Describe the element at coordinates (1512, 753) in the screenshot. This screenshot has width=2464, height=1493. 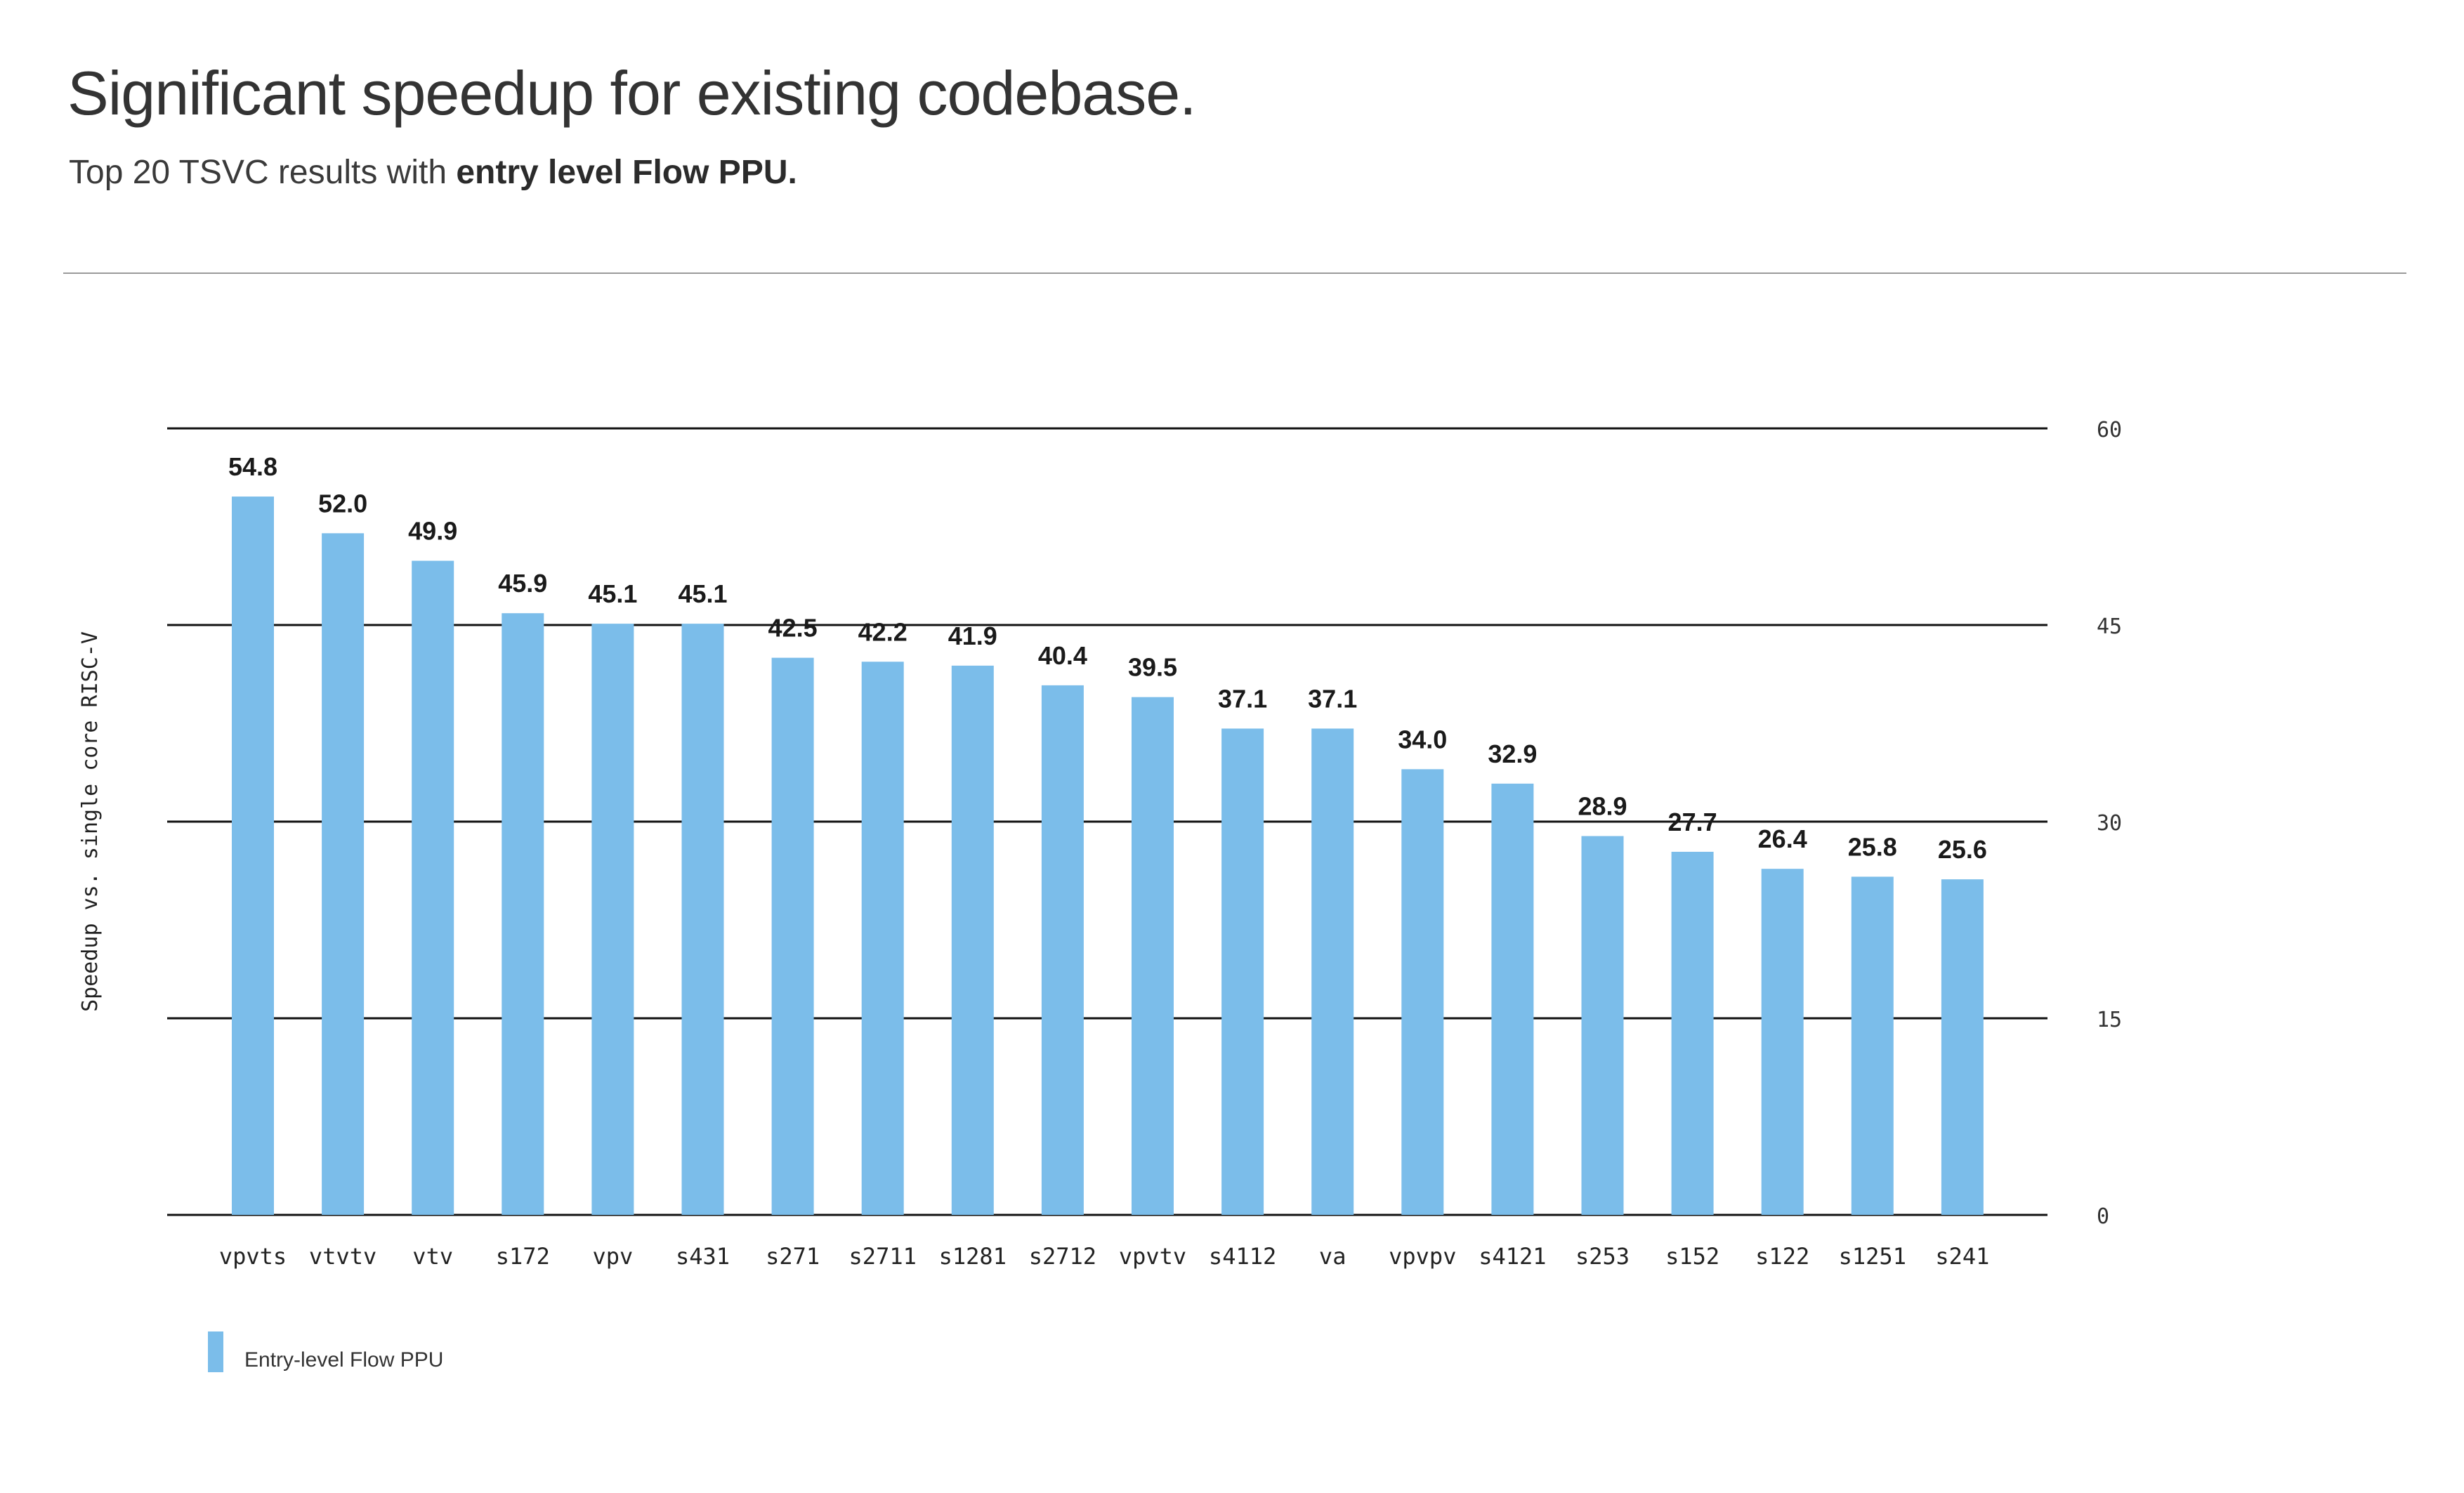
I see `data-label: 32.9` at that location.